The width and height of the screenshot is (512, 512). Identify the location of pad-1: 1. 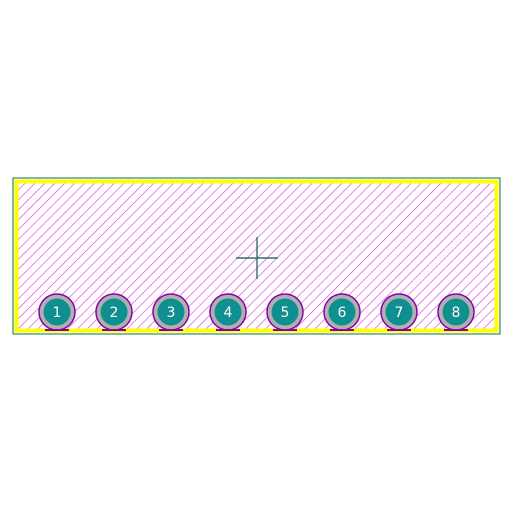
(57, 312).